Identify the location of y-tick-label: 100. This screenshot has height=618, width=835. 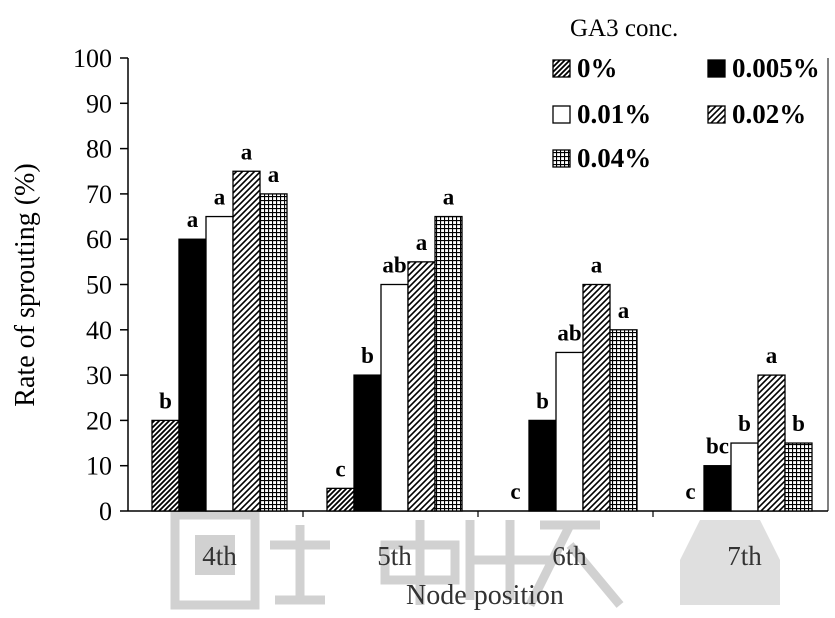
(92, 58).